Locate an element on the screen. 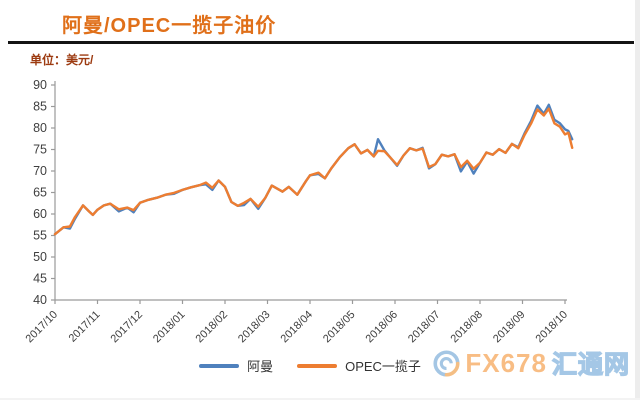 The width and height of the screenshot is (640, 400). svg-text: 75 is located at coordinates (40, 150).